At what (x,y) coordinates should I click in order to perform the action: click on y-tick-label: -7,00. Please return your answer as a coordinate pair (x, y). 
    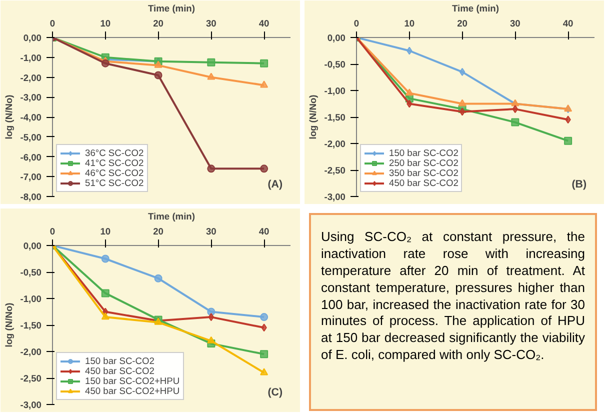
    Looking at the image, I should click on (31, 177).